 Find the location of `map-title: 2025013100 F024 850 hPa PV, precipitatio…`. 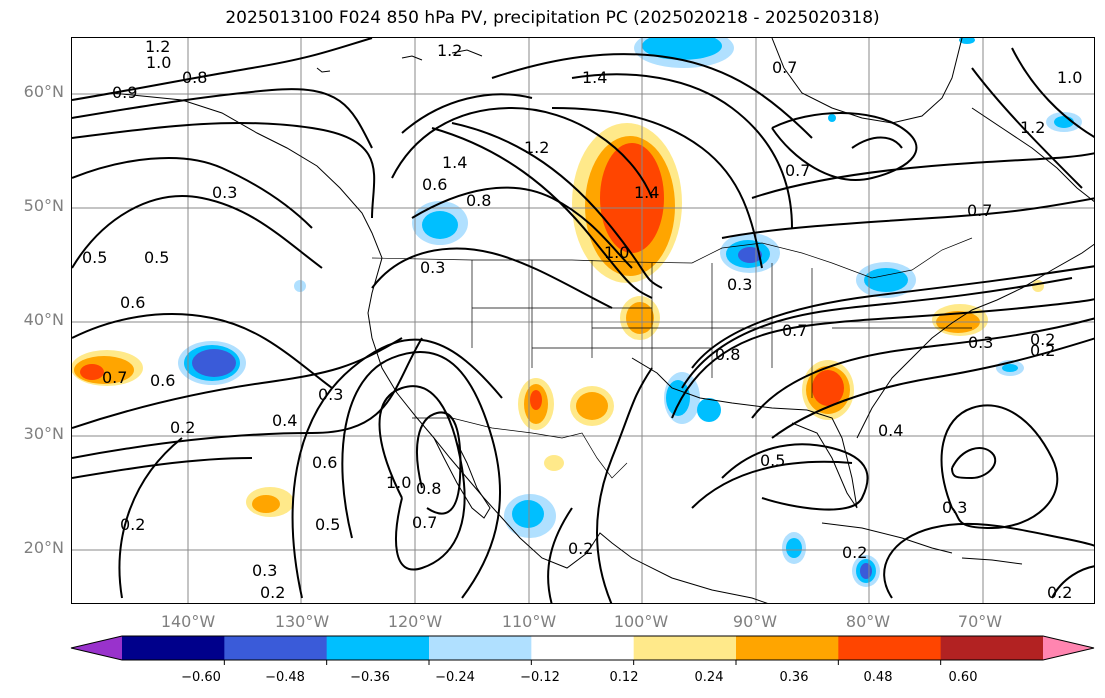

map-title: 2025013100 F024 850 hPa PV, precipitatio… is located at coordinates (552, 18).